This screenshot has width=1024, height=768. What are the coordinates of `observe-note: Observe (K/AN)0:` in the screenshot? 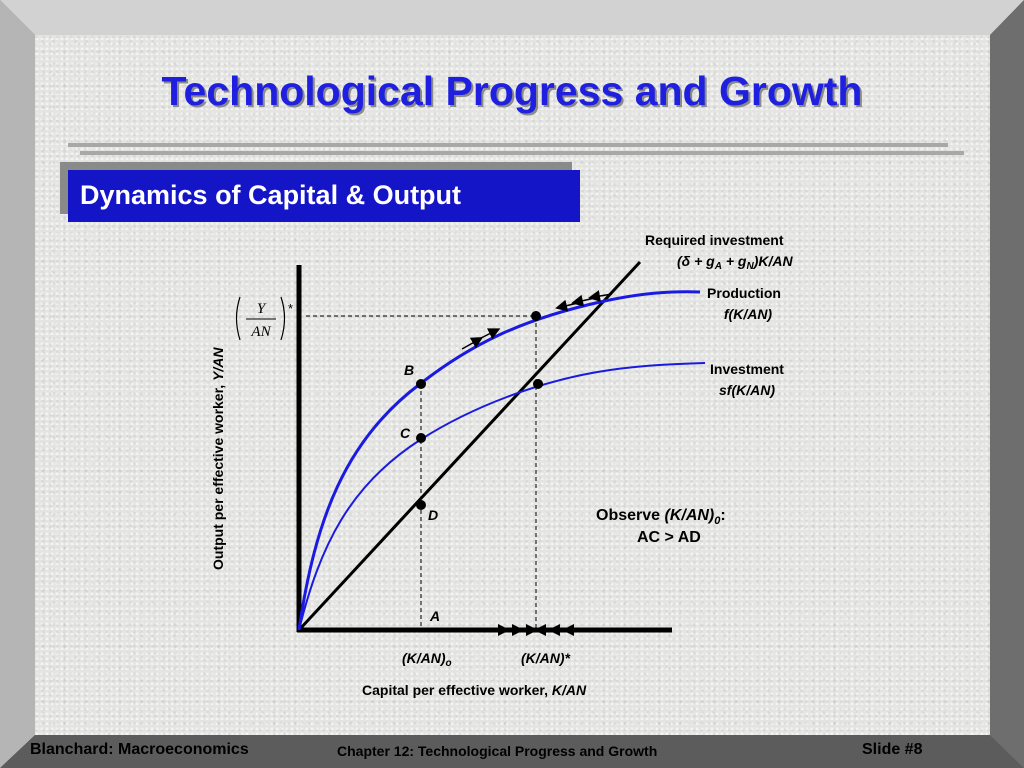 It's located at (661, 517).